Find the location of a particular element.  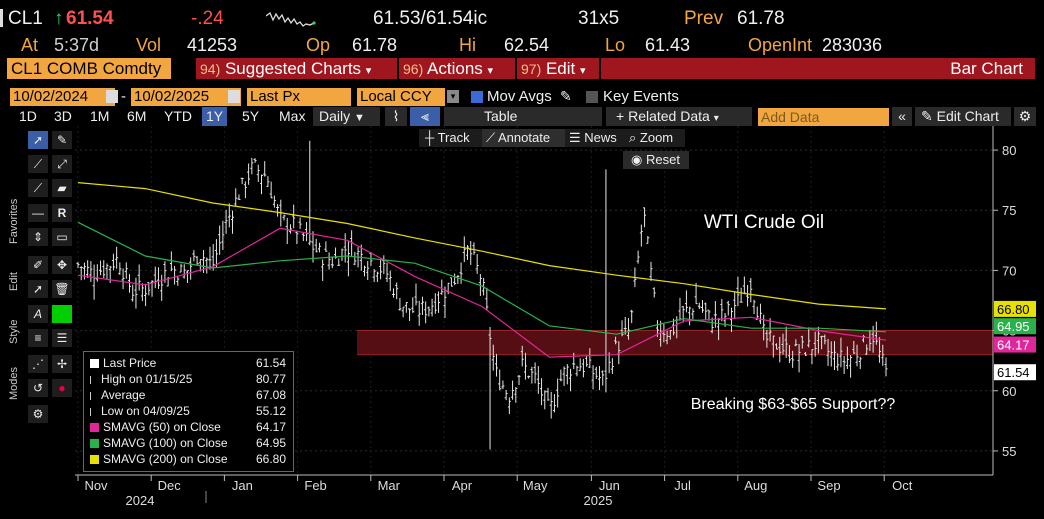

edit-tab: Edit is located at coordinates (14, 281).